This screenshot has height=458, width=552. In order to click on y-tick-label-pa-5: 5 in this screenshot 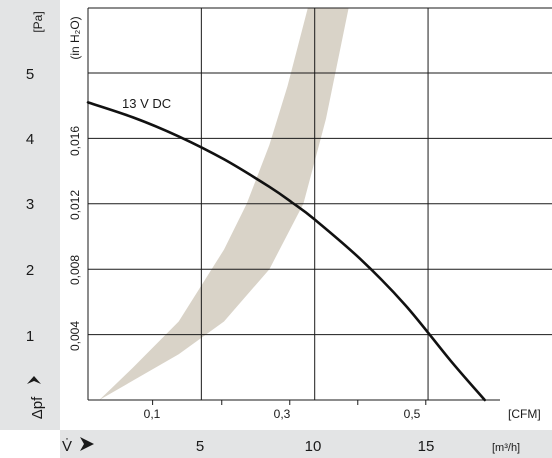, I will do `click(30, 74)`.